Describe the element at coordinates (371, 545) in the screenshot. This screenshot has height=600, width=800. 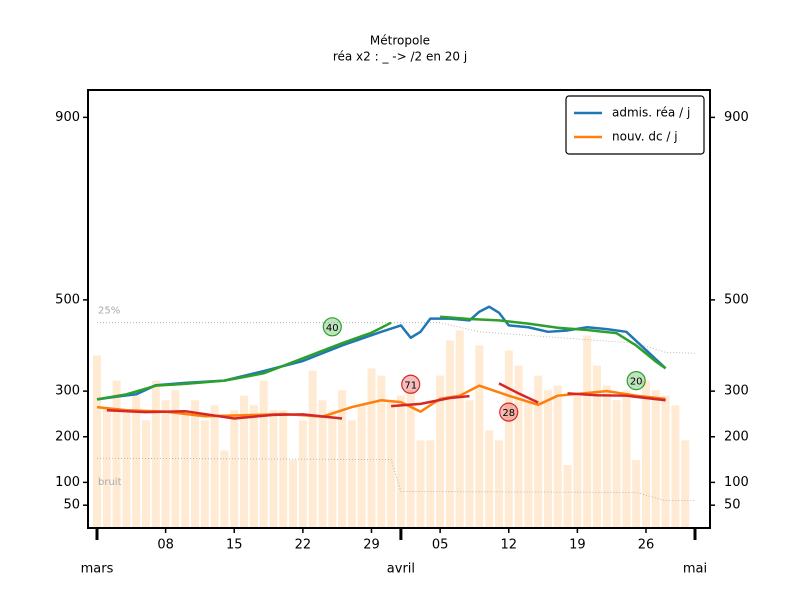
I see `x-tick-label: 29` at that location.